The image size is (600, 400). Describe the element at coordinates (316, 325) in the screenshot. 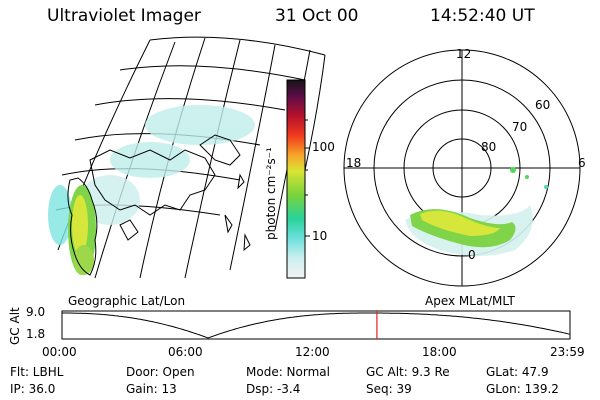

I see `altitude-plot` at that location.